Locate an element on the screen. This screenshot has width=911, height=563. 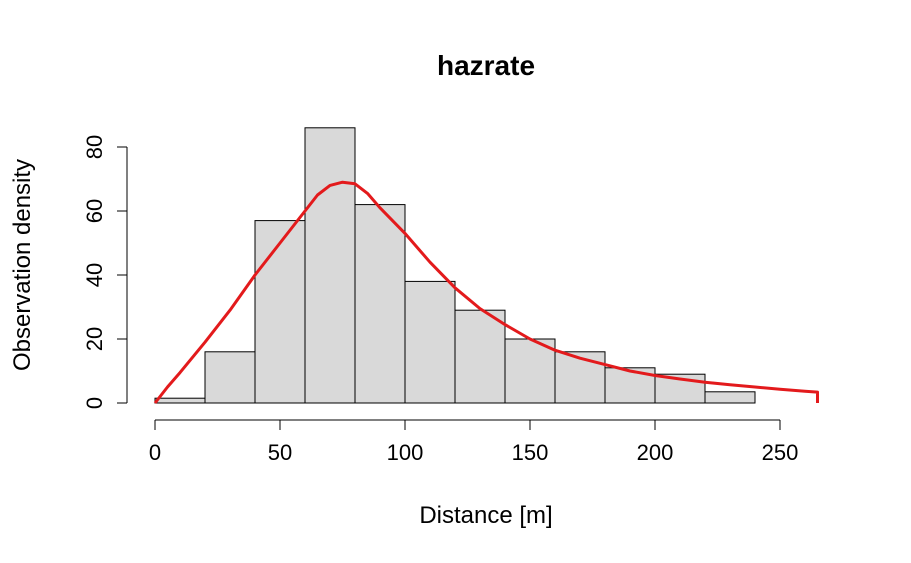
y-tick-label: 20 is located at coordinates (94, 339).